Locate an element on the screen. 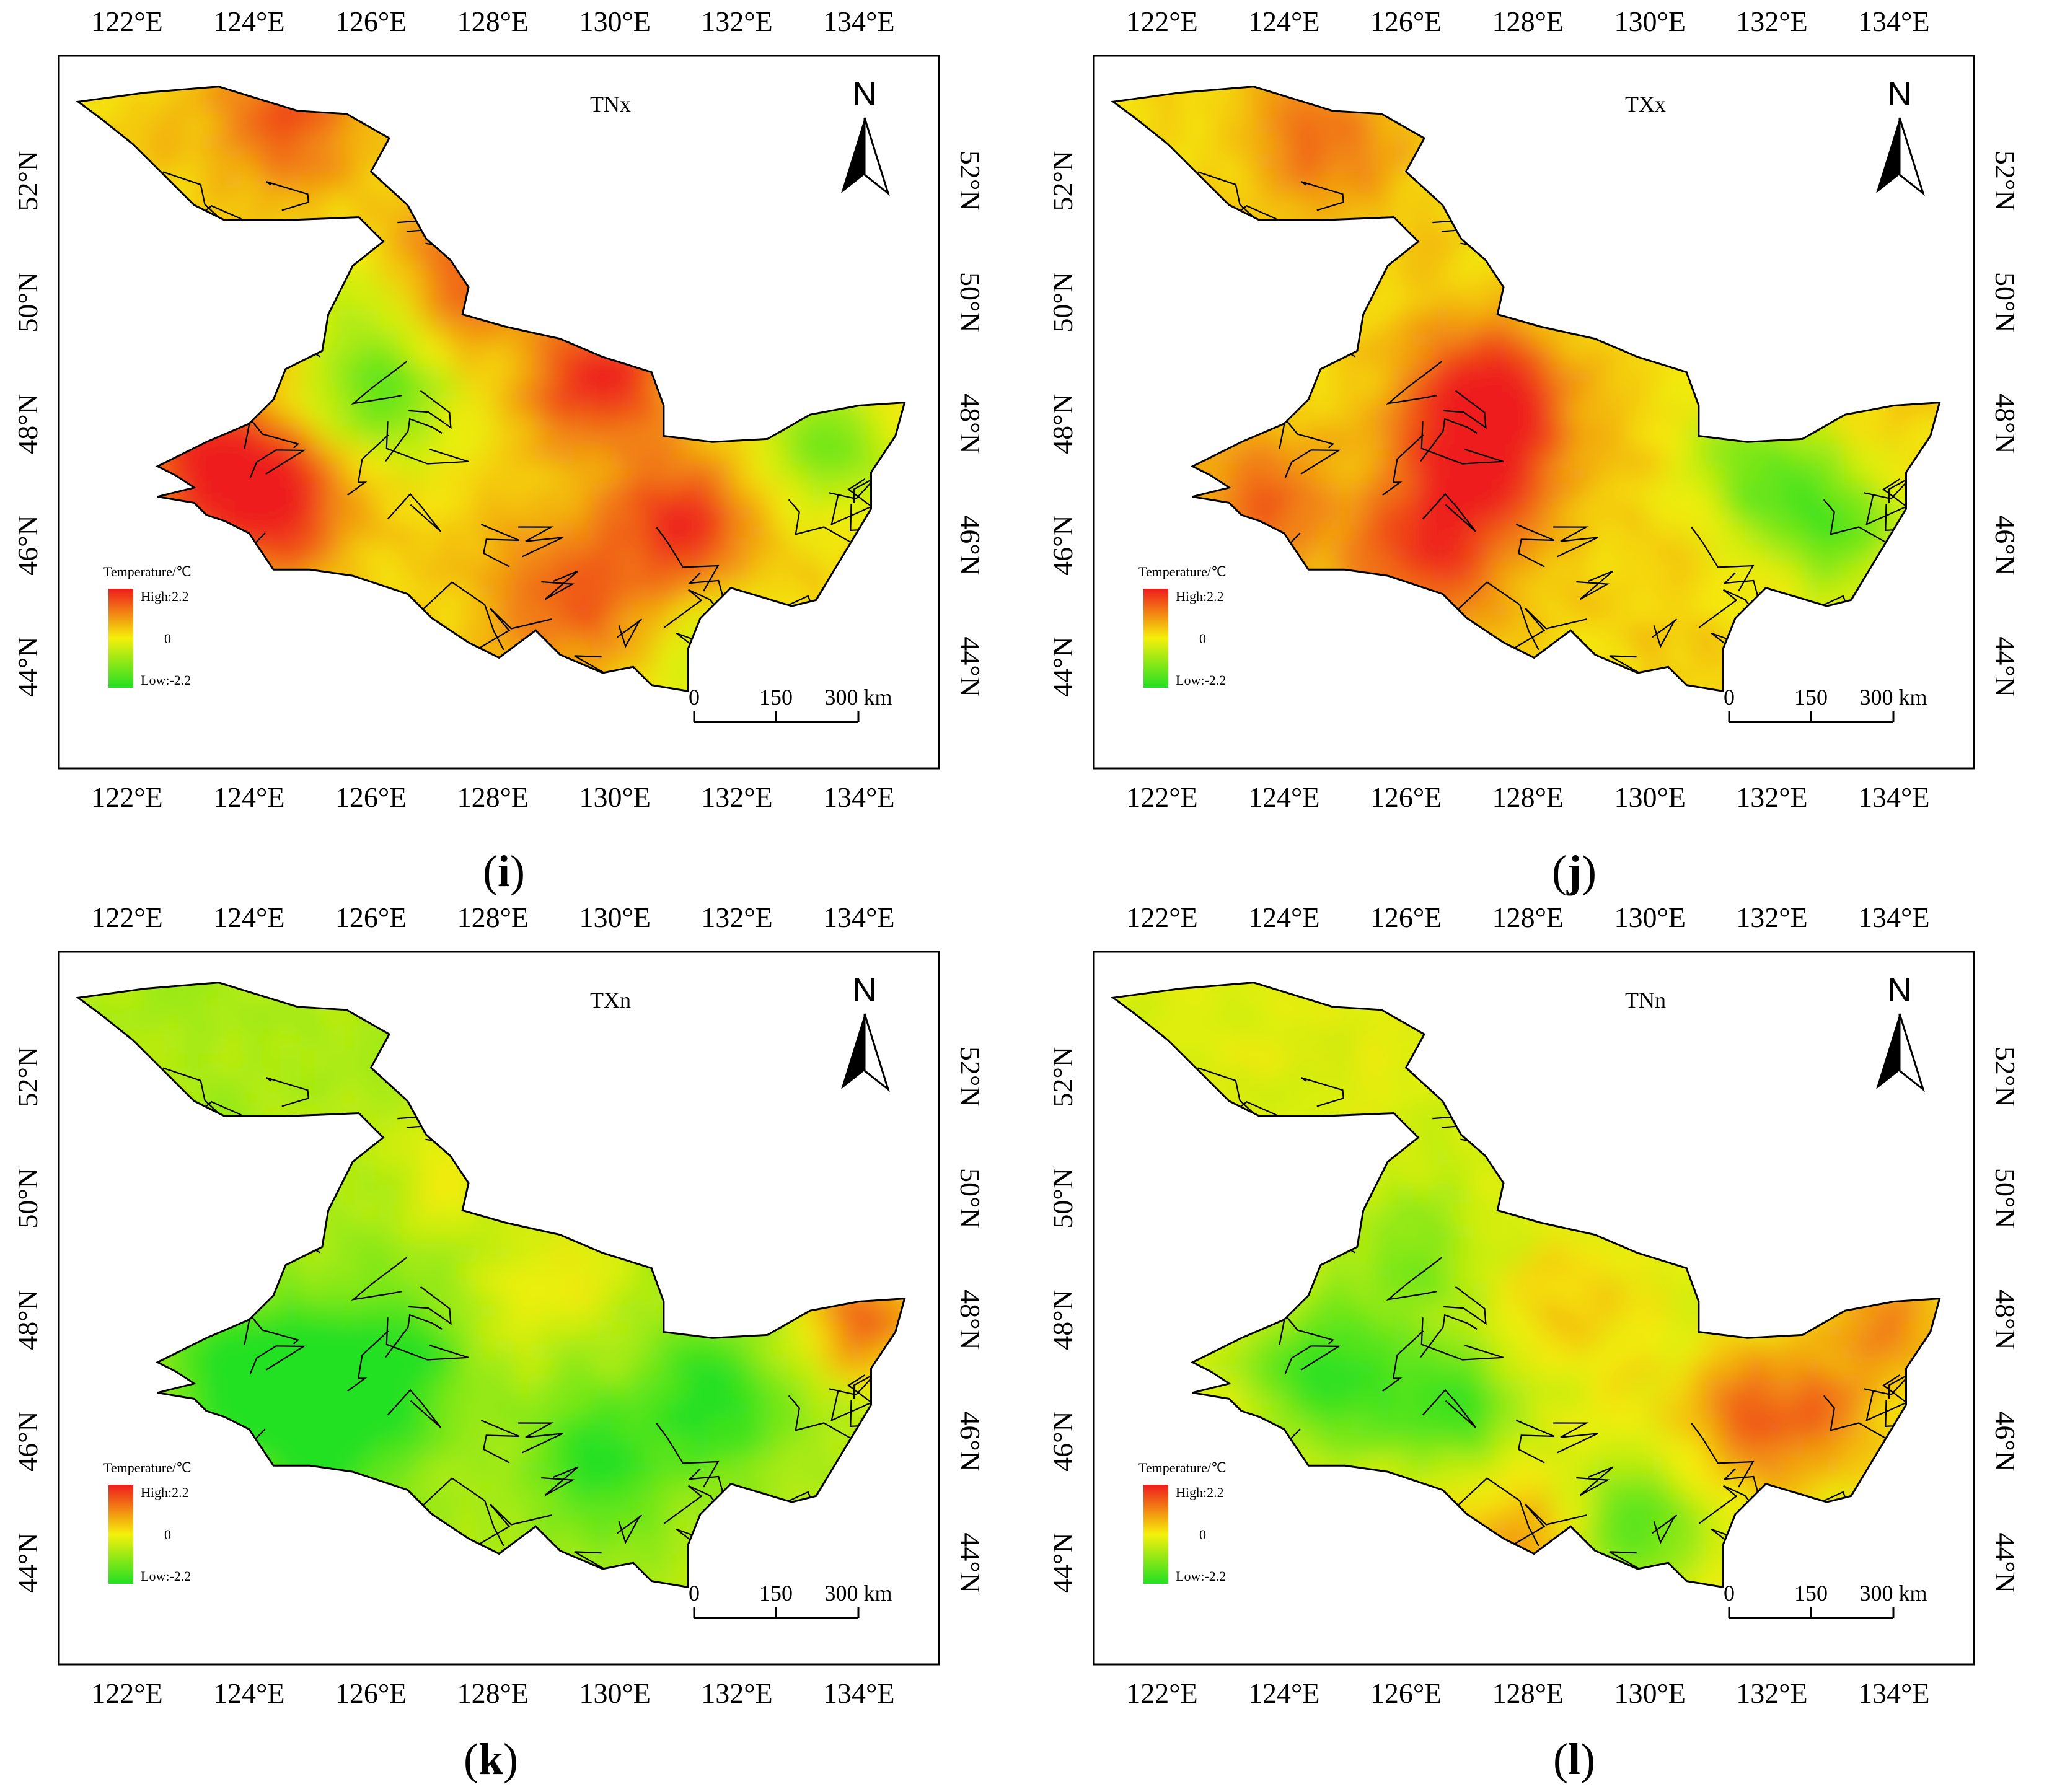 The image size is (2070, 1792). lat-label-right: 52°N is located at coordinates (2005, 181).